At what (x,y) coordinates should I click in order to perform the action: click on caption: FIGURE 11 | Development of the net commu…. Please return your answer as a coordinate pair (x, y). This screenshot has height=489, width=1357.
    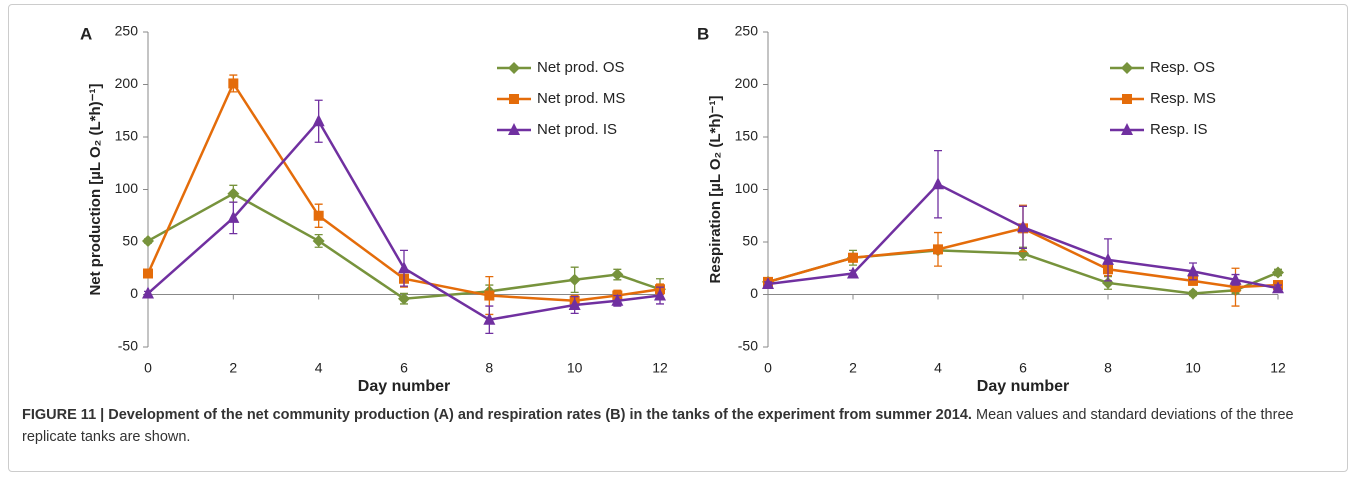
    Looking at the image, I should click on (682, 426).